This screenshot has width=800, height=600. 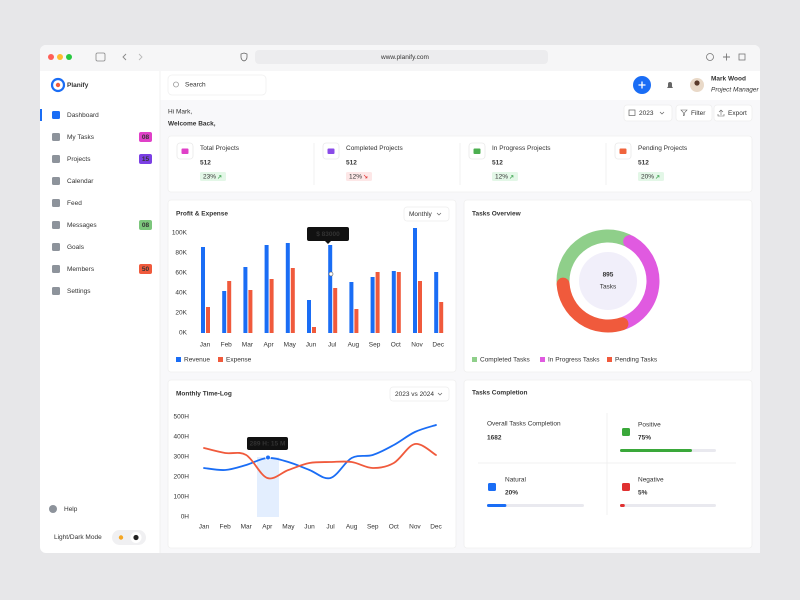 I want to click on minimize-dot, so click(x=60, y=57).